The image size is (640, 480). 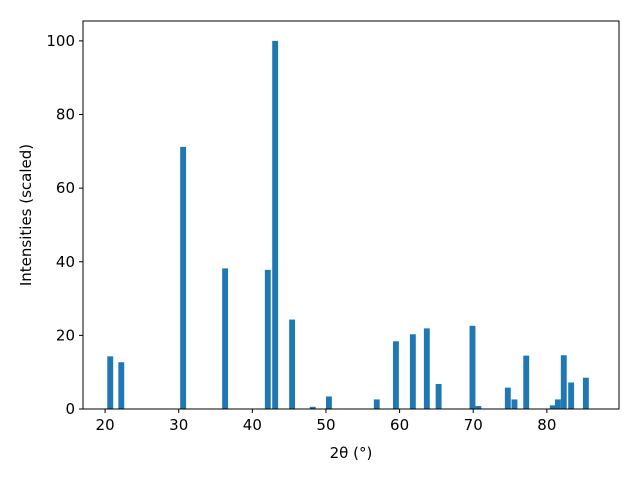 What do you see at coordinates (65, 188) in the screenshot?
I see `y-tick-label: 60` at bounding box center [65, 188].